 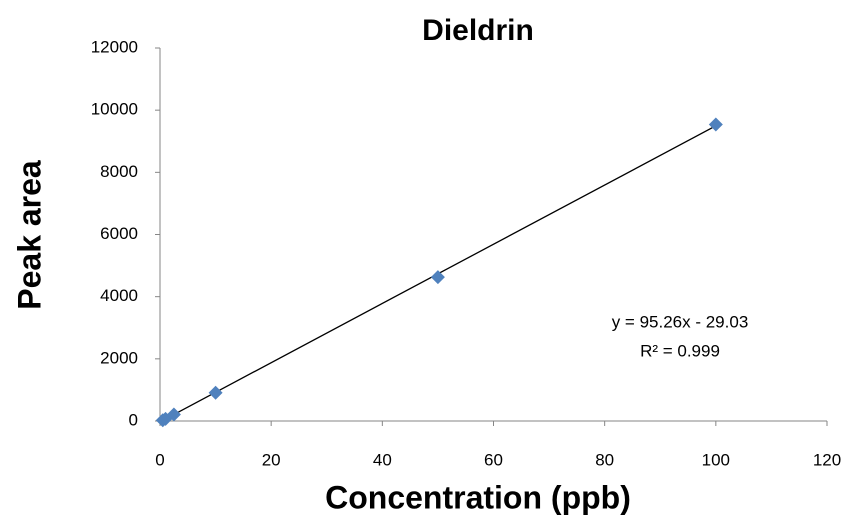 What do you see at coordinates (680, 350) in the screenshot?
I see `trendline-r-squared: R² = 0.999` at bounding box center [680, 350].